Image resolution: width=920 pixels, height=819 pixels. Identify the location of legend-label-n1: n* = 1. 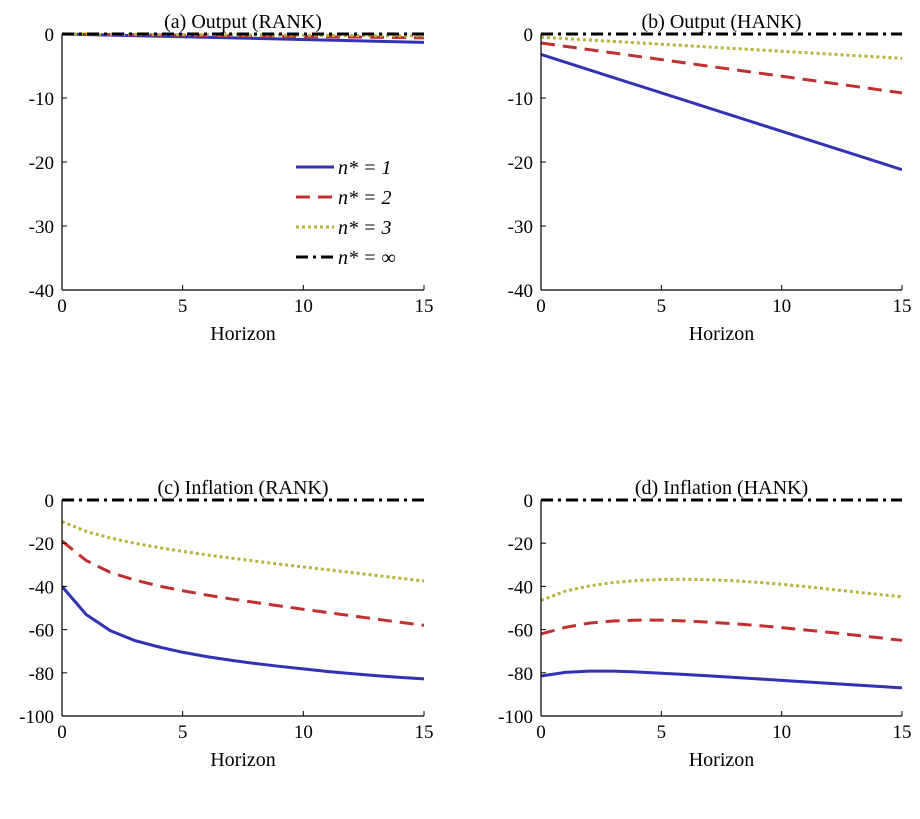
(365, 168).